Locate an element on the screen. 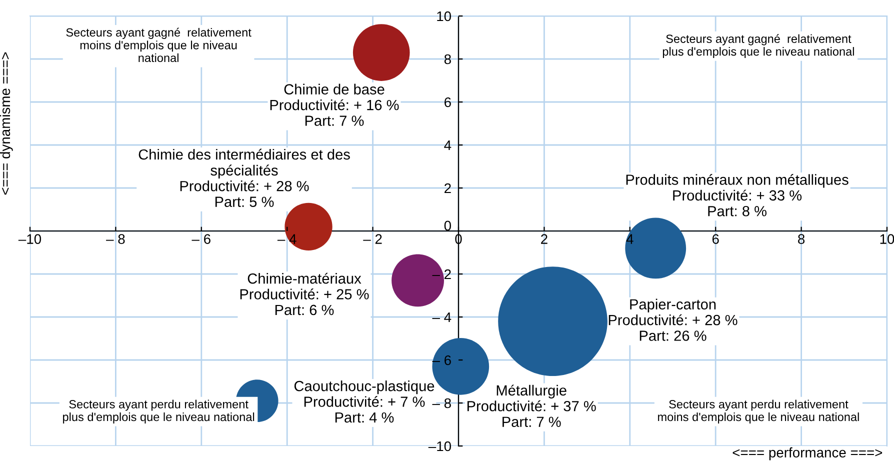  y-tick-label: – 6 is located at coordinates (441, 360).